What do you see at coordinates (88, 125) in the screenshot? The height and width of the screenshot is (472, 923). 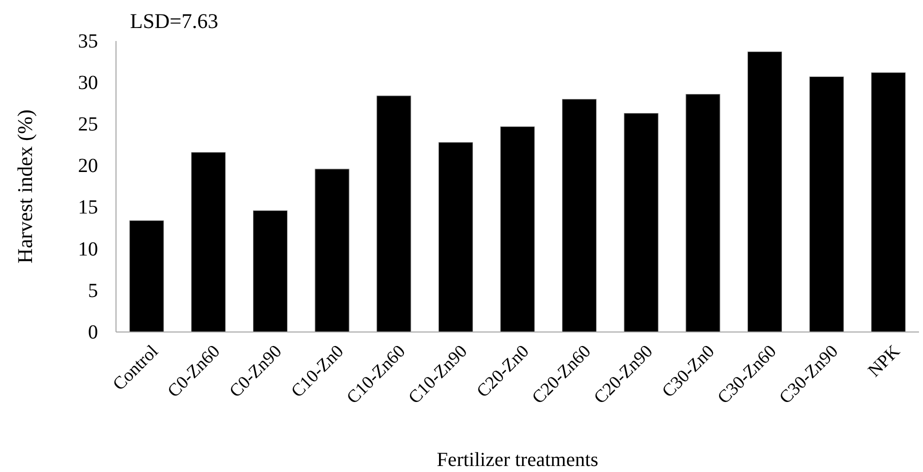 I see `y-tick-label: 25` at bounding box center [88, 125].